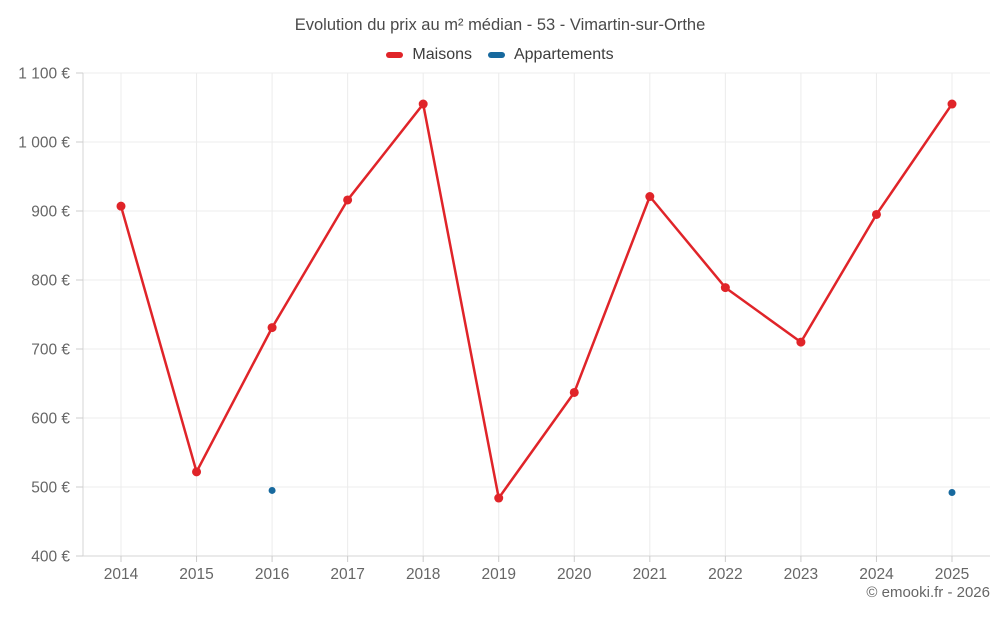  I want to click on svg-text: 700 €, so click(50, 350).